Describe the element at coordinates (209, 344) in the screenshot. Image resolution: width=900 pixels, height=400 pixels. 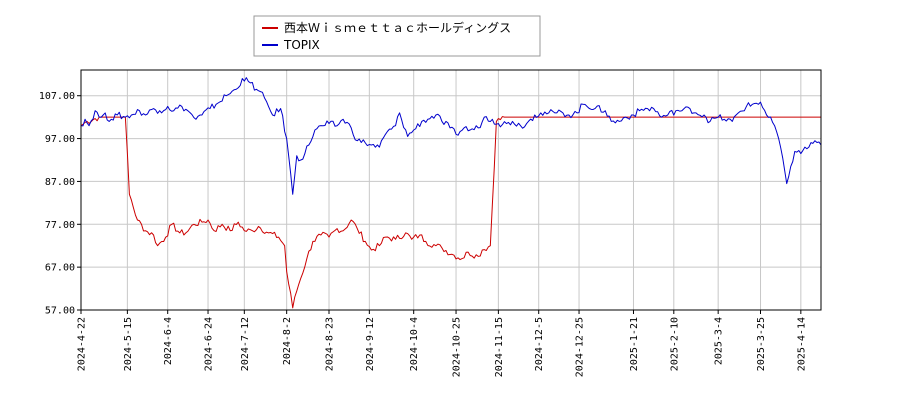
I see `x-tick-label: 2024-6-24` at that location.